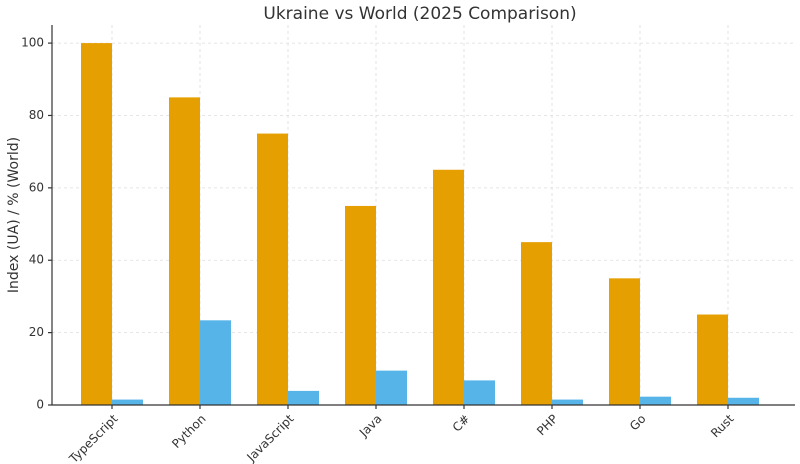  I want to click on y-tick-label: 80, so click(36, 115).